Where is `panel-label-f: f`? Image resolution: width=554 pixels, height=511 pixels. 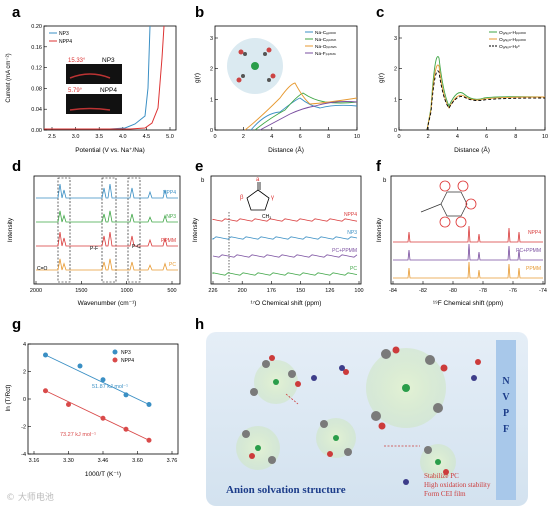 panel-label-f: f is located at coordinates (378, 166).